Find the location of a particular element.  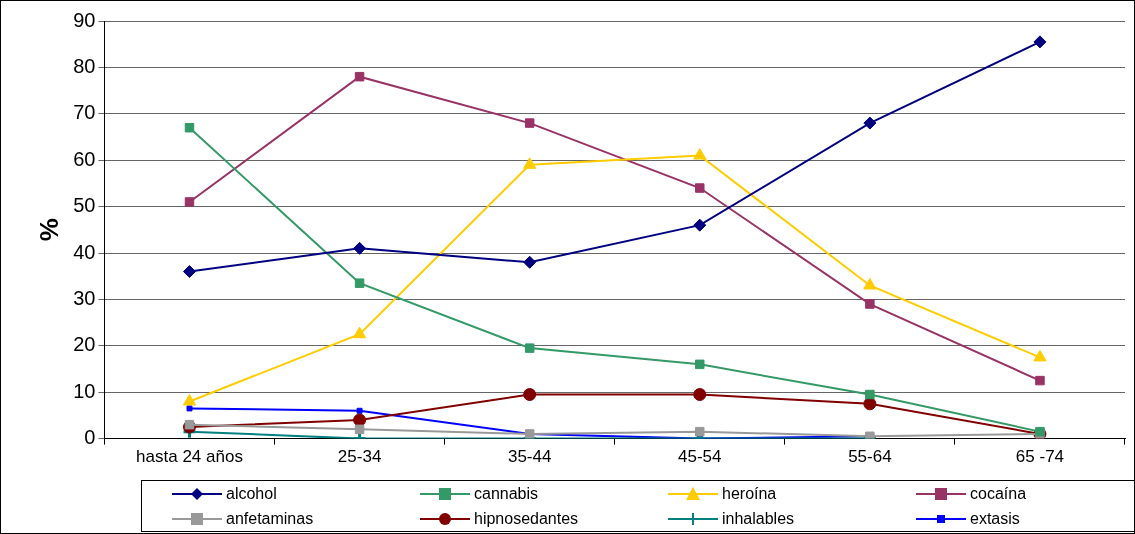

x-tick-label: 25-34 is located at coordinates (359, 457).